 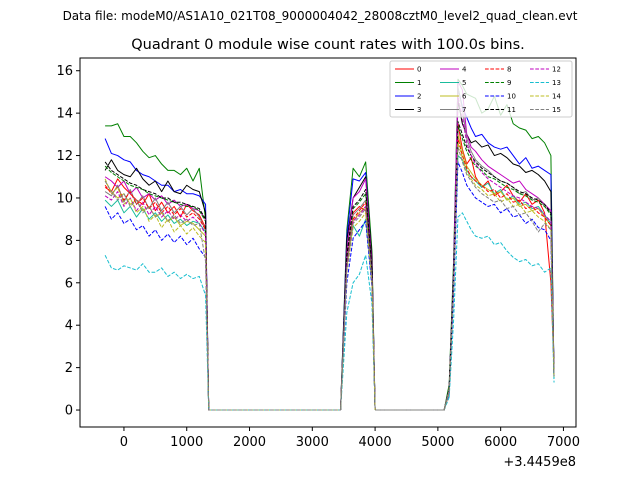 I want to click on legend-label: 7, so click(x=464, y=110).